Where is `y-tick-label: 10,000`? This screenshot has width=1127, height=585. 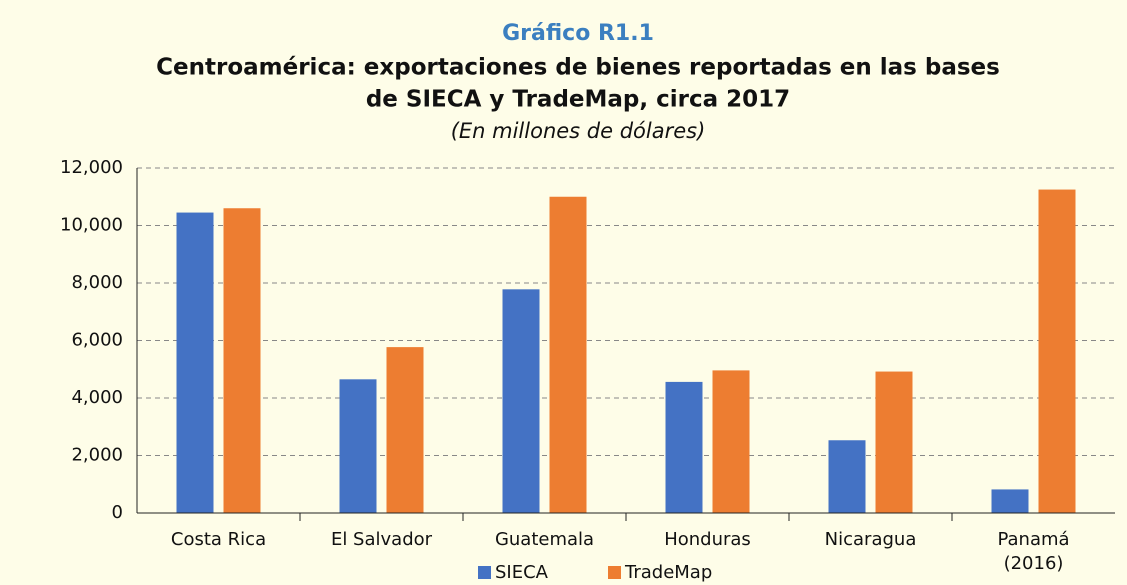
y-tick-label: 10,000 is located at coordinates (91, 225).